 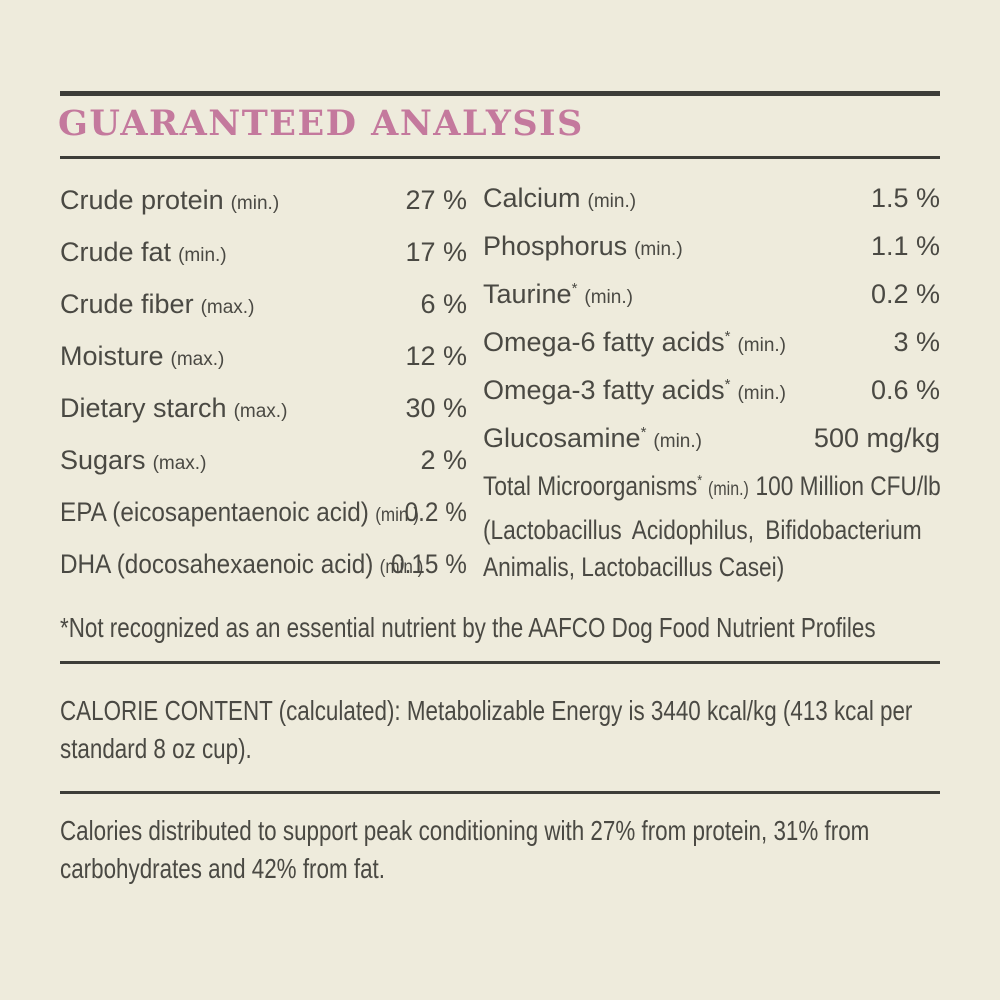 What do you see at coordinates (590, 486) in the screenshot?
I see `nutrient-label: Total Microorganisms` at bounding box center [590, 486].